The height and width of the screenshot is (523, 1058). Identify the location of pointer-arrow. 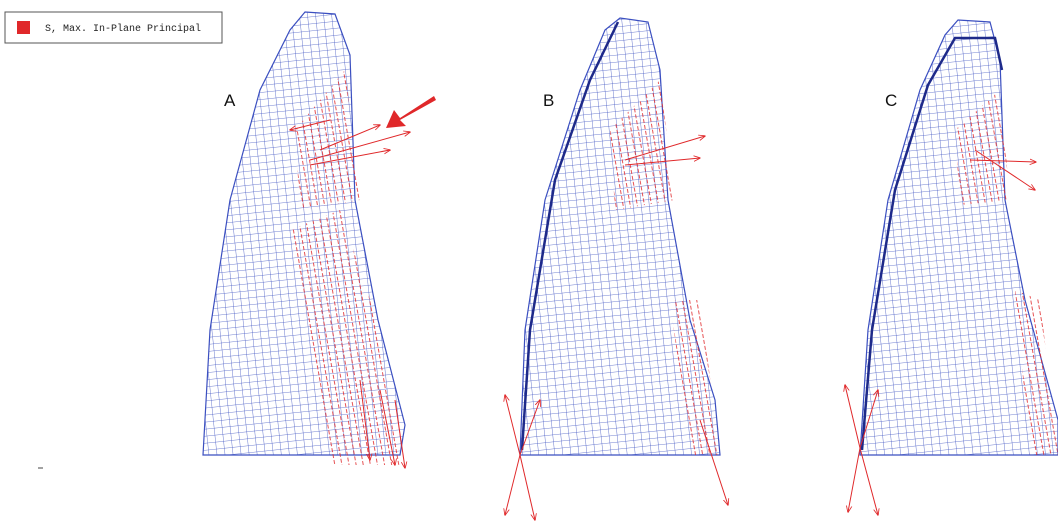
(411, 112).